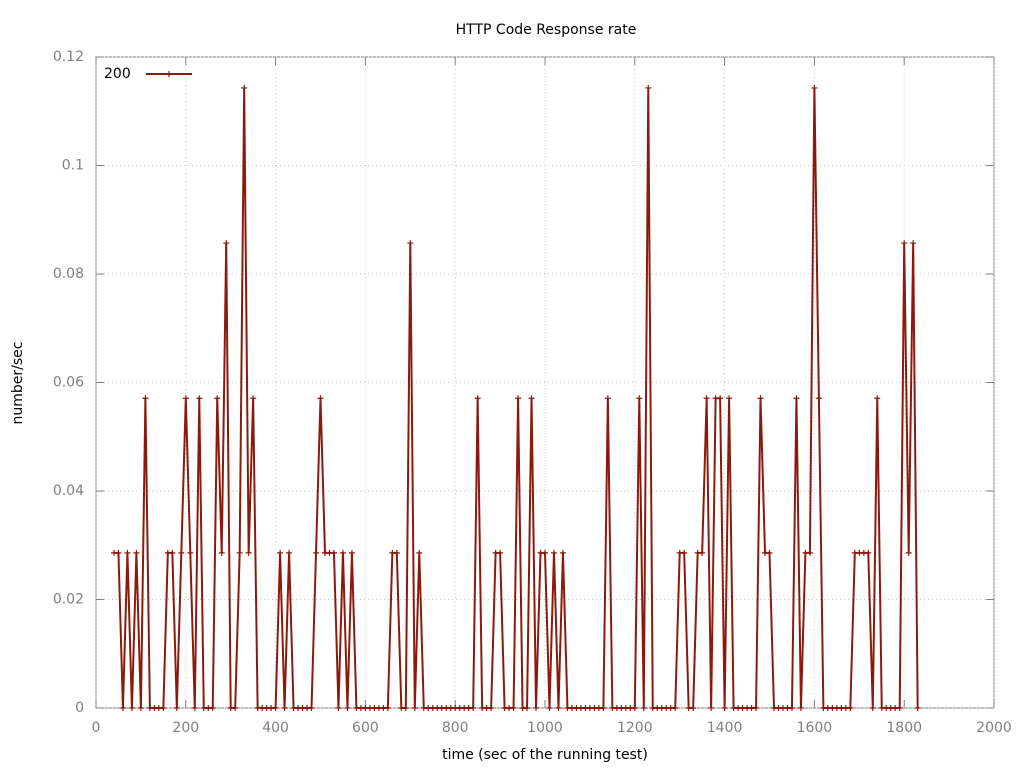  Describe the element at coordinates (904, 728) in the screenshot. I see `x-tick-label: 1800` at that location.